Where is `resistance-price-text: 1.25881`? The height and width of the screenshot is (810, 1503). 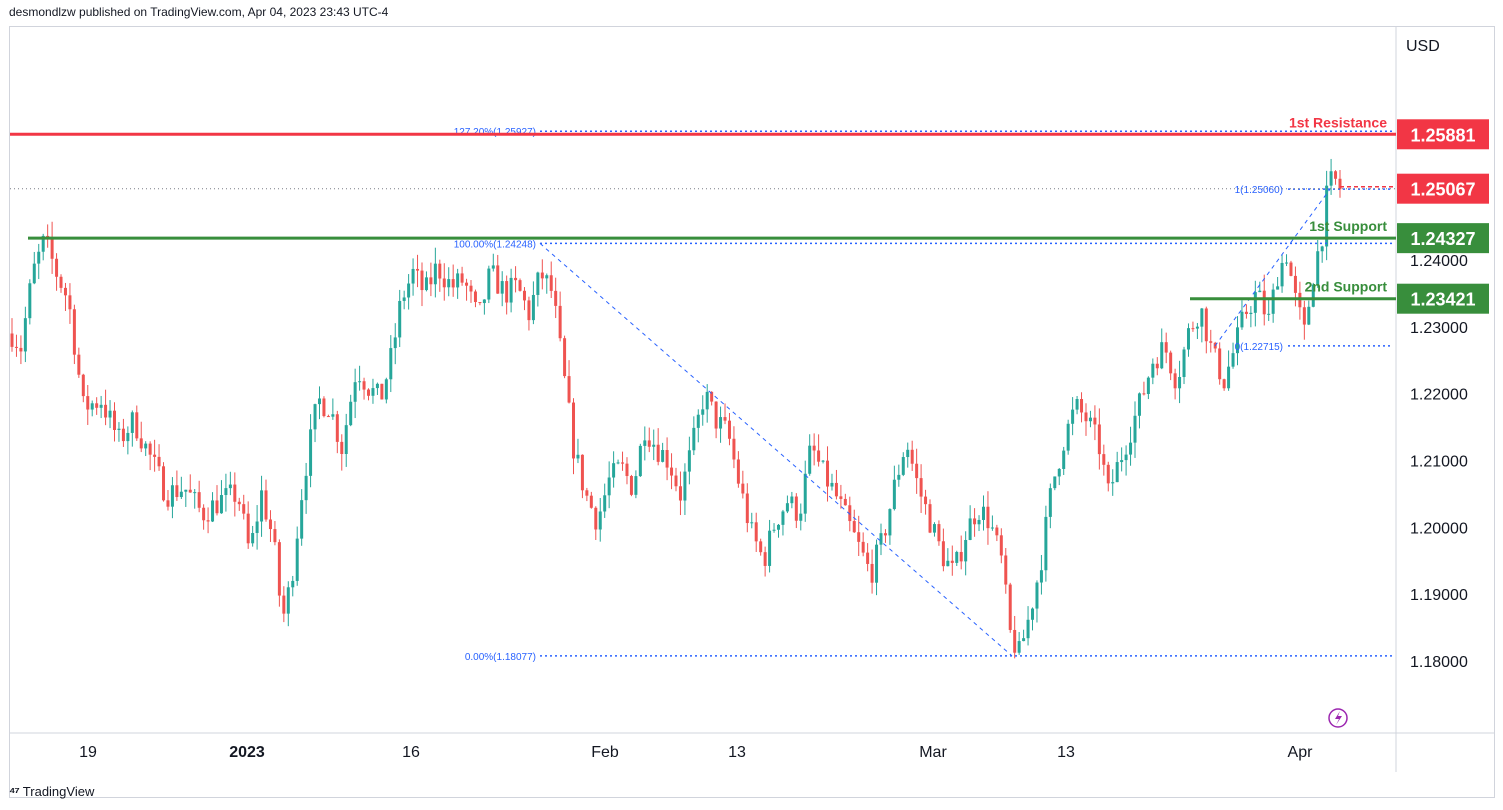 resistance-price-text: 1.25881 is located at coordinates (1442, 135).